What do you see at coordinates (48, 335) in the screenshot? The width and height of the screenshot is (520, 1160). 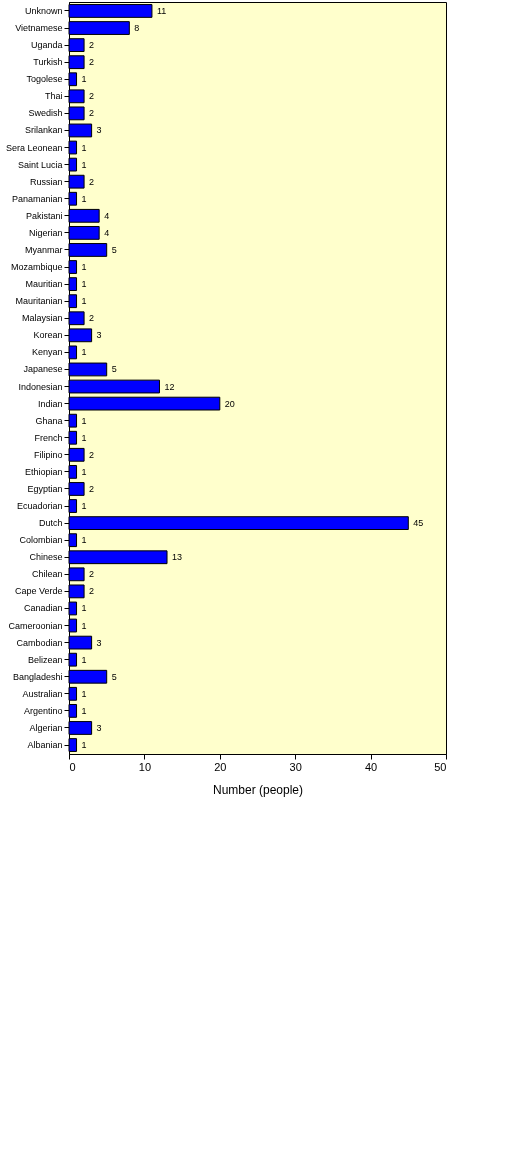 I see `y-tick-label: Korean` at bounding box center [48, 335].